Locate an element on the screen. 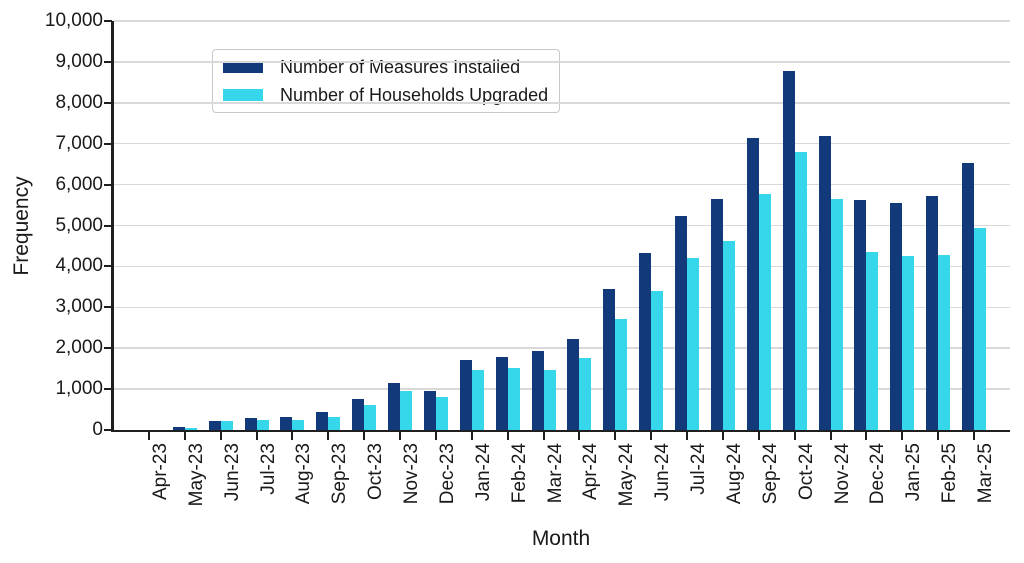  y-tick-label: 10,000 is located at coordinates (73, 20).